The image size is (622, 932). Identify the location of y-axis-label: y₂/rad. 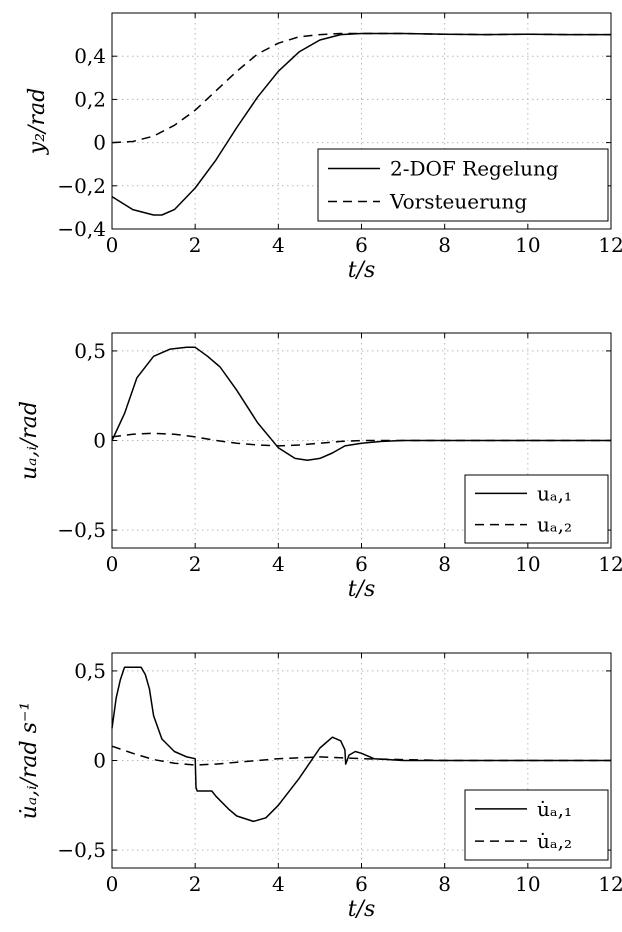
(37, 121).